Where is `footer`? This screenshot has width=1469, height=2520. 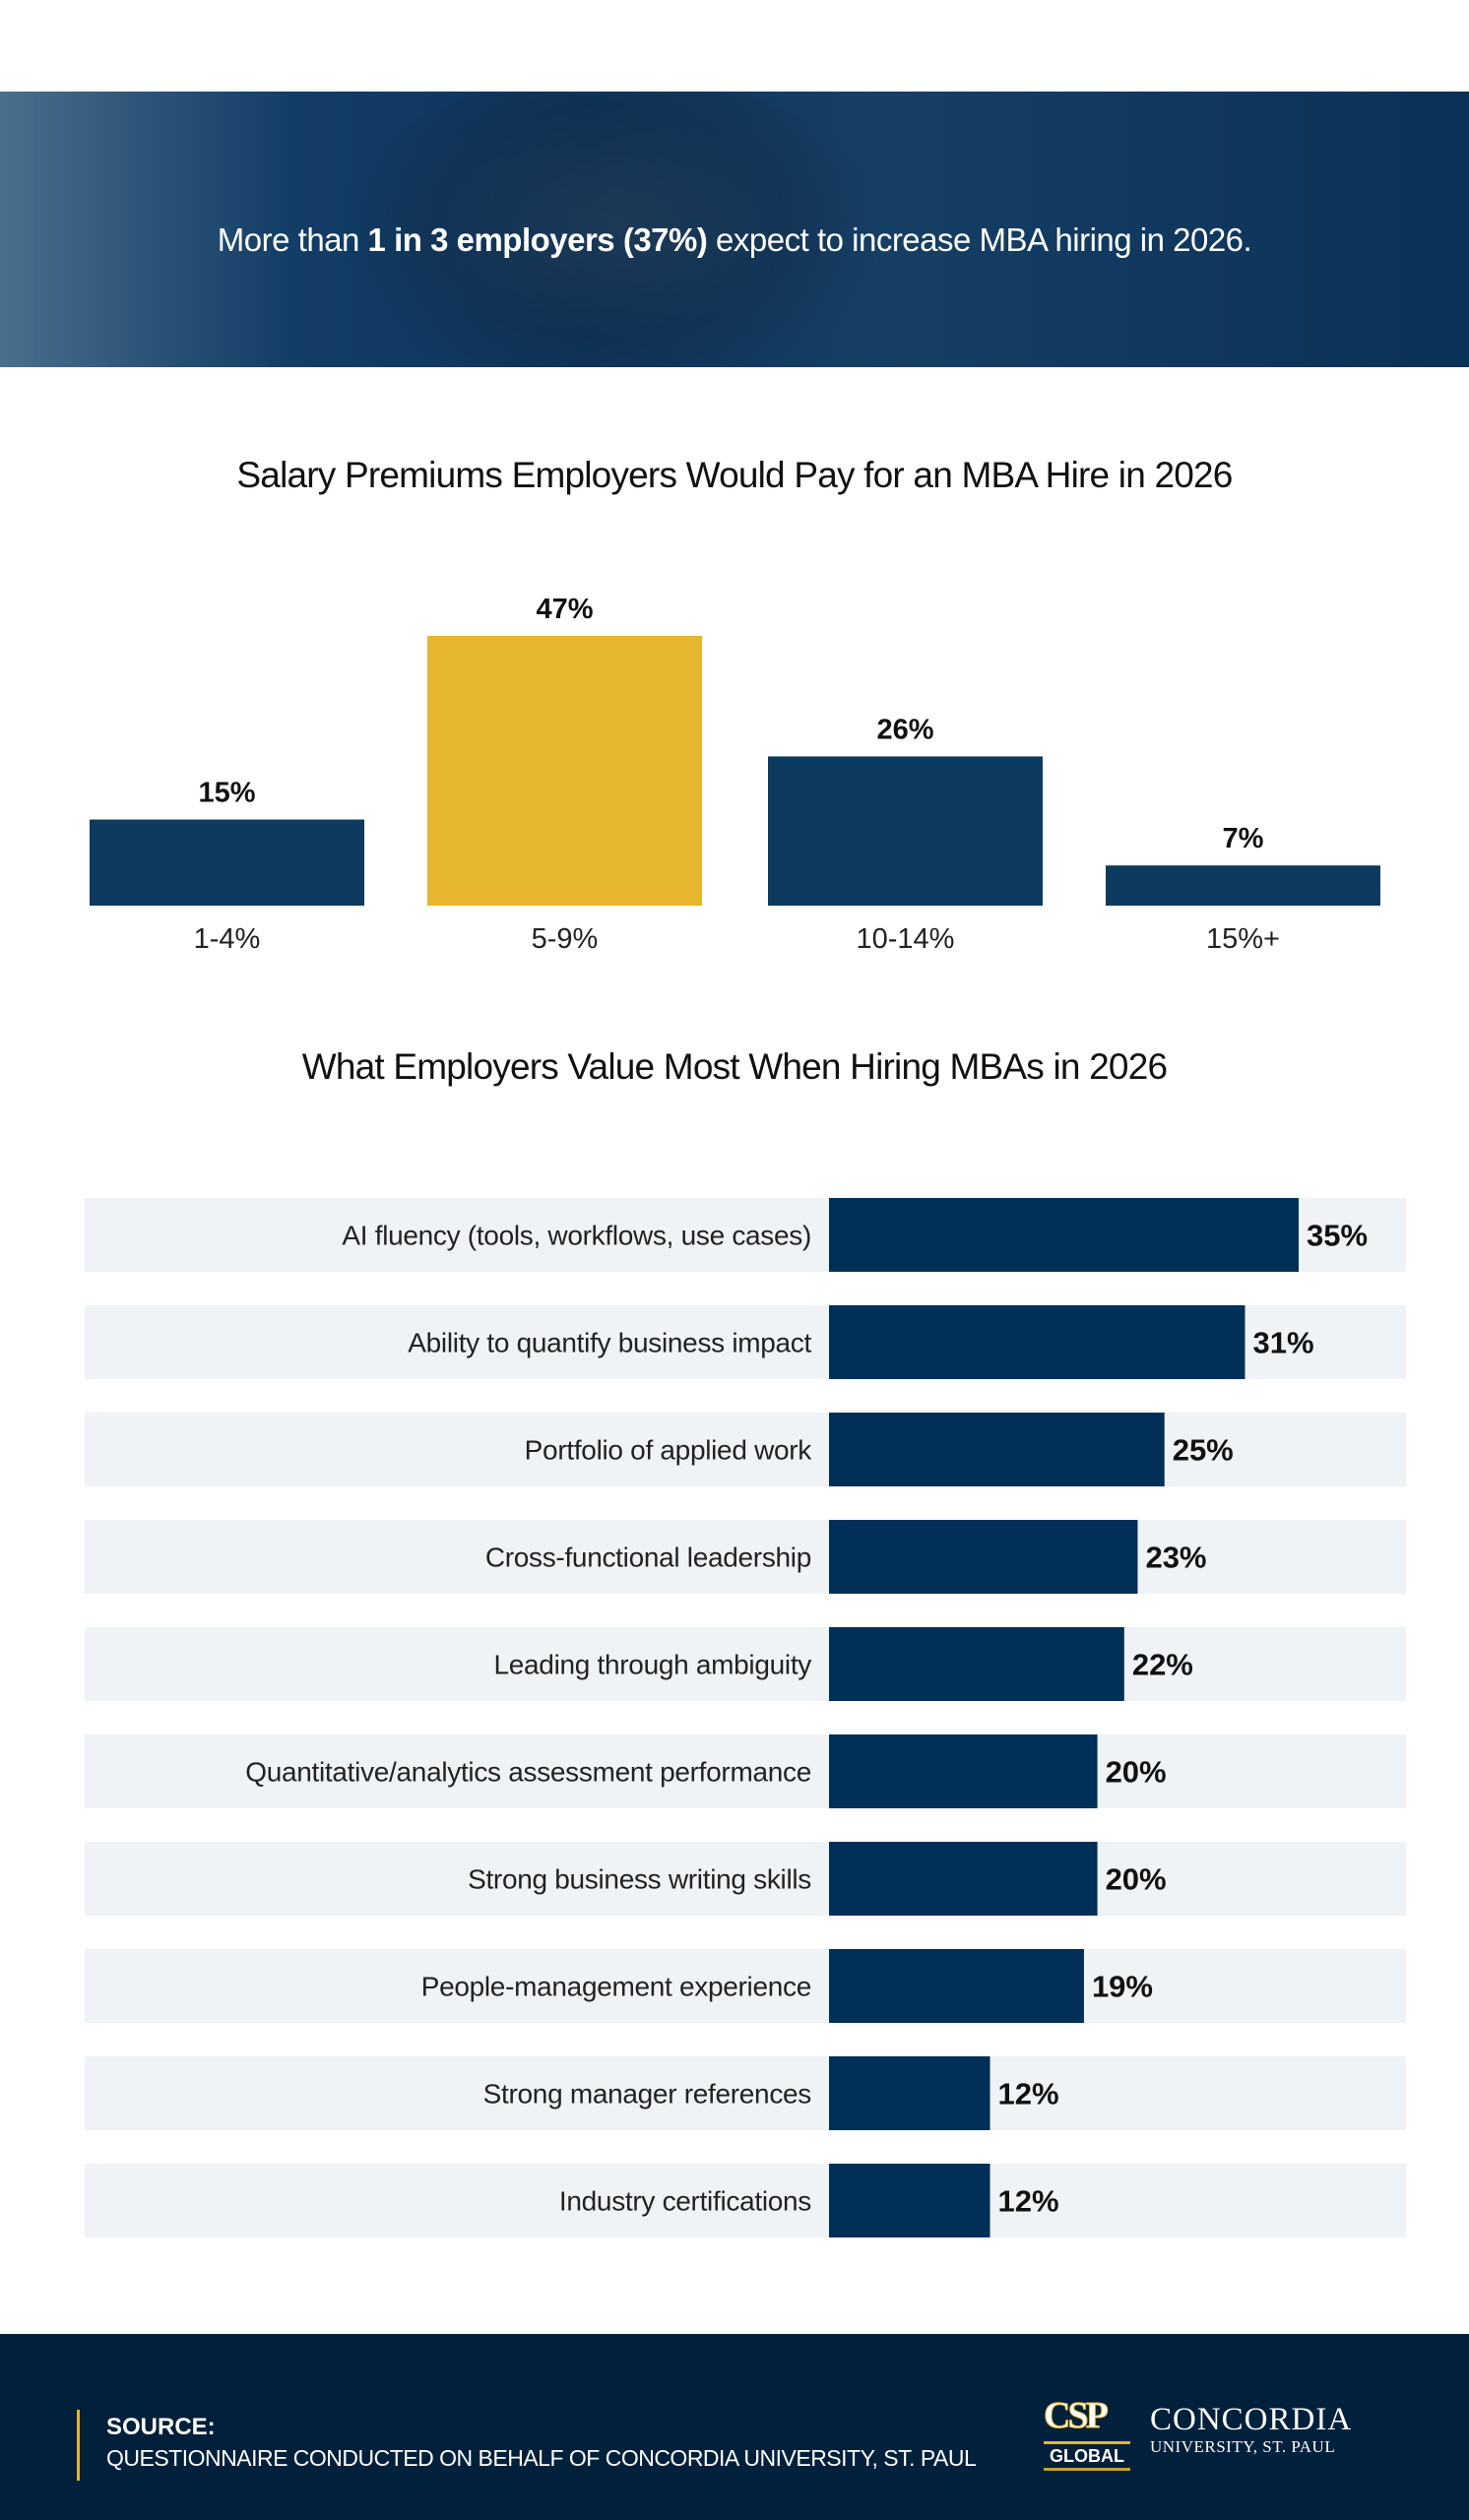 footer is located at coordinates (734, 2427).